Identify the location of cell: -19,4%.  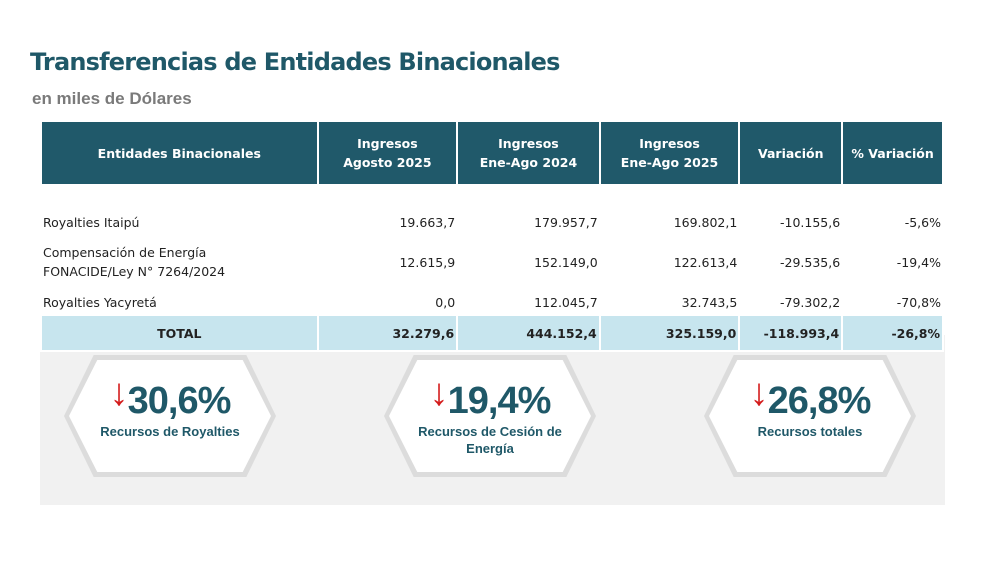
(918, 262).